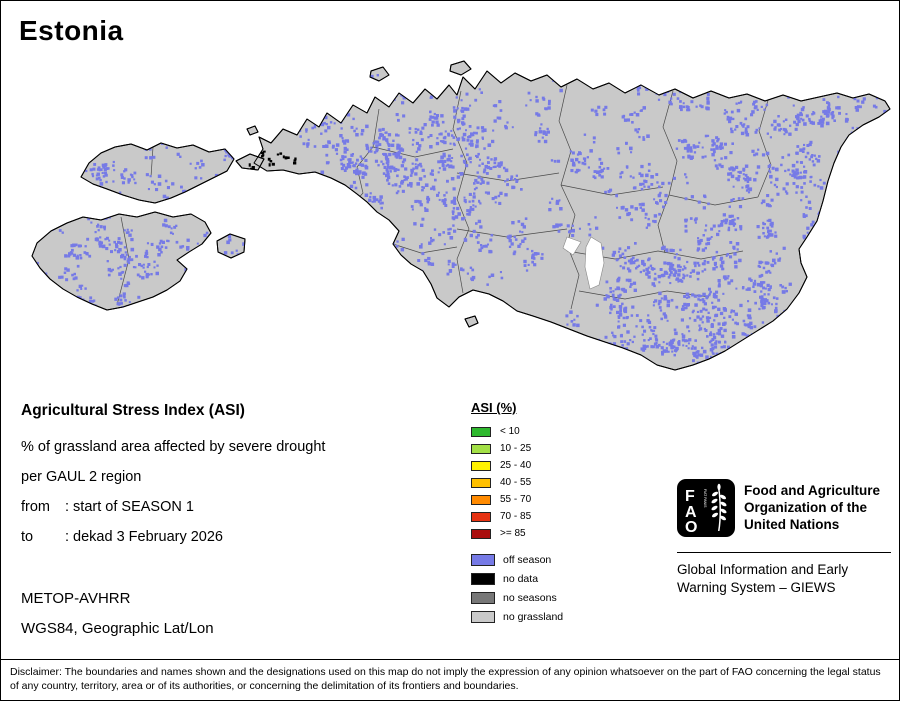 This screenshot has height=701, width=900. What do you see at coordinates (516, 465) in the screenshot?
I see `asi-label-25-40: 25 - 40` at bounding box center [516, 465].